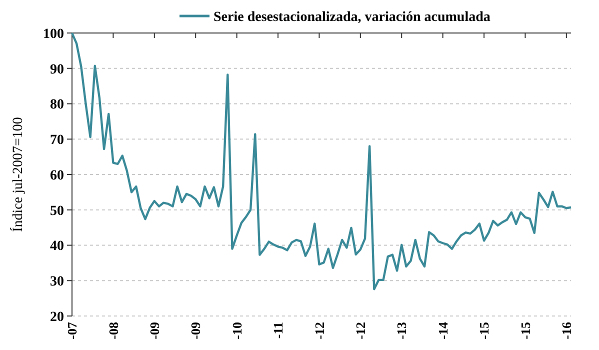 This screenshot has width=599, height=350. Describe the element at coordinates (236, 331) in the screenshot. I see `x-tick-label: -10` at that location.